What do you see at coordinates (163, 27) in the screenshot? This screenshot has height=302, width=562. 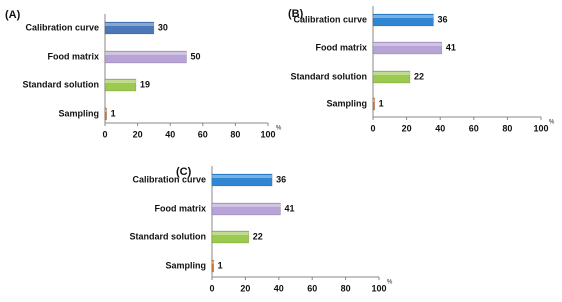 I see `value-label: 30` at bounding box center [163, 27].